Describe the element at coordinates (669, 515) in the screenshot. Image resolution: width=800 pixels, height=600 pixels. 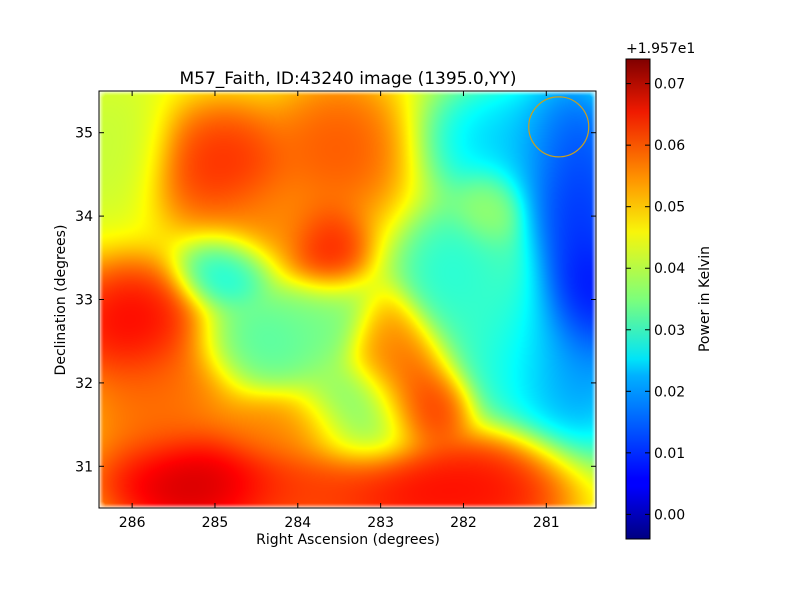
I see `colorbar-tick-label: 0.00` at that location.